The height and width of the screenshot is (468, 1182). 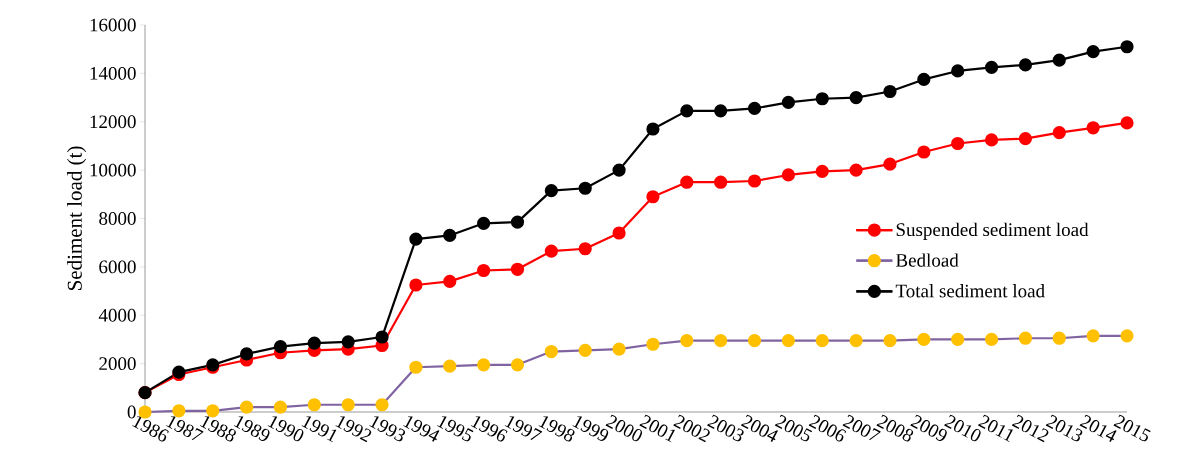 What do you see at coordinates (113, 73) in the screenshot?
I see `y-tick-label: 14000` at bounding box center [113, 73].